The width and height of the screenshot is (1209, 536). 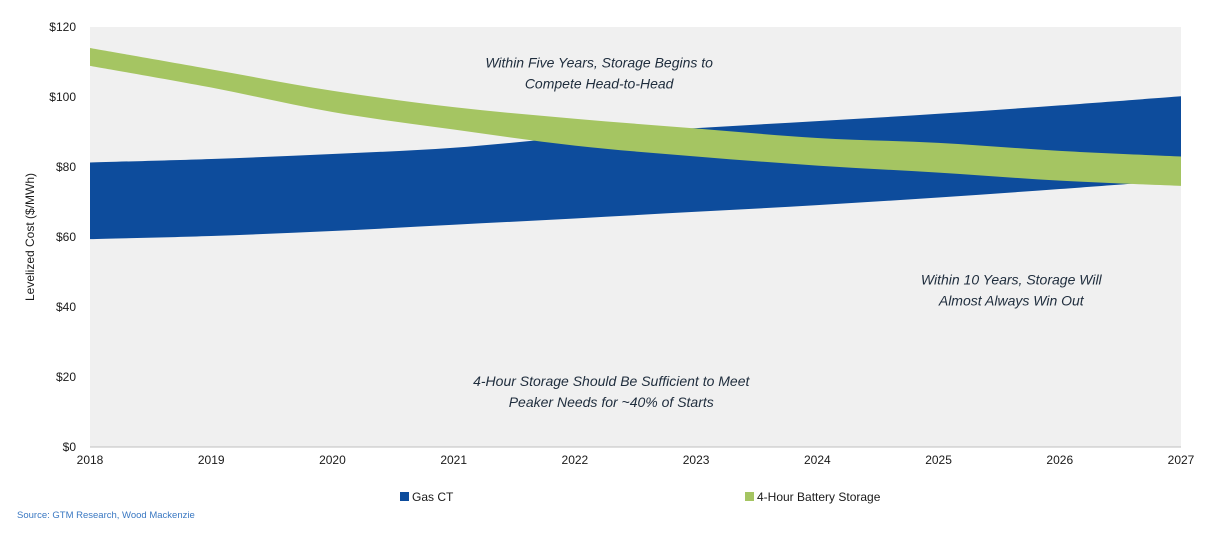 What do you see at coordinates (90, 460) in the screenshot?
I see `x-tick-label: 2018` at bounding box center [90, 460].